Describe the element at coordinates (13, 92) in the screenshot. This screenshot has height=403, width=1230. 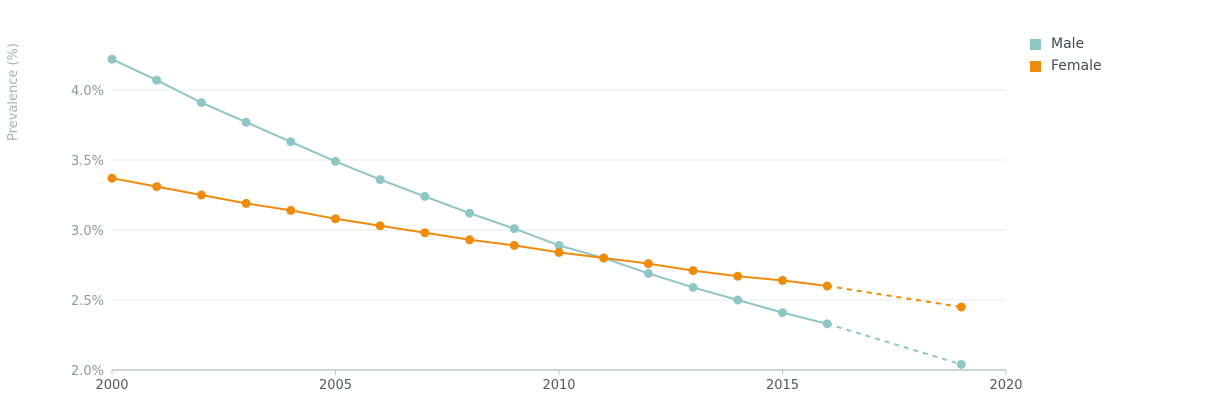
I see `y-axis-label: Prevalence (%)` at that location.